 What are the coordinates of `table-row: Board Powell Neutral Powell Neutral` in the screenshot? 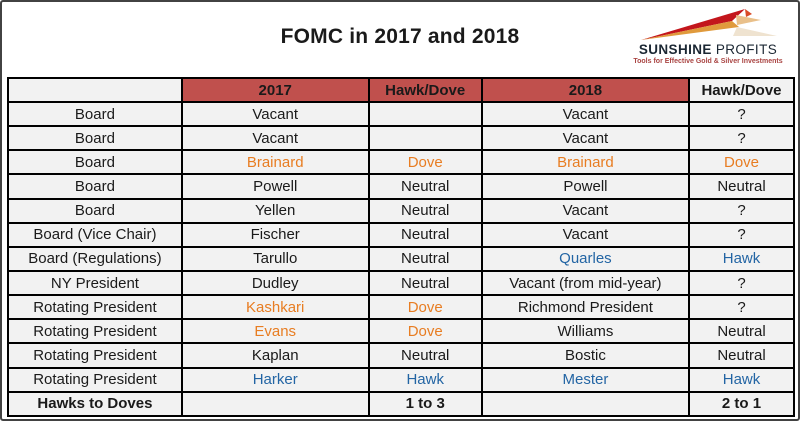 It's located at (401, 186).